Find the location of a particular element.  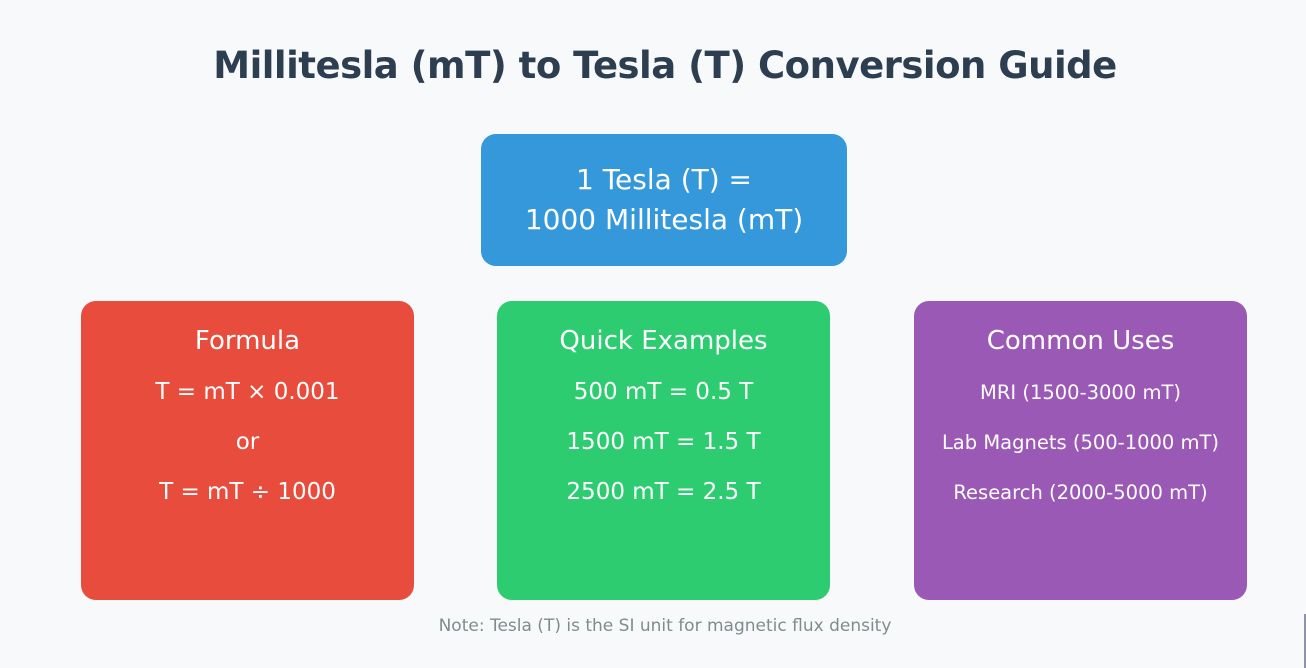

formula-line-multiply: T = mT × 0.001 is located at coordinates (247, 392).